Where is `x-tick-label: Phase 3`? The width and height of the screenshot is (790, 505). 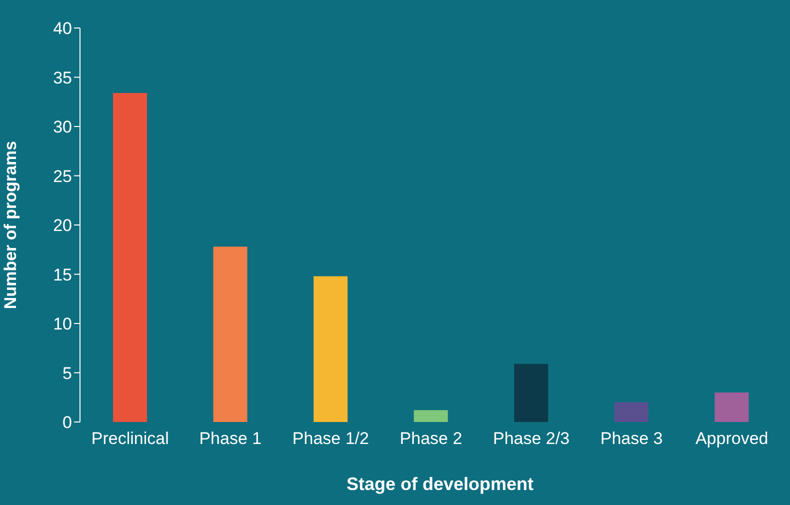
x-tick-label: Phase 3 is located at coordinates (631, 438).